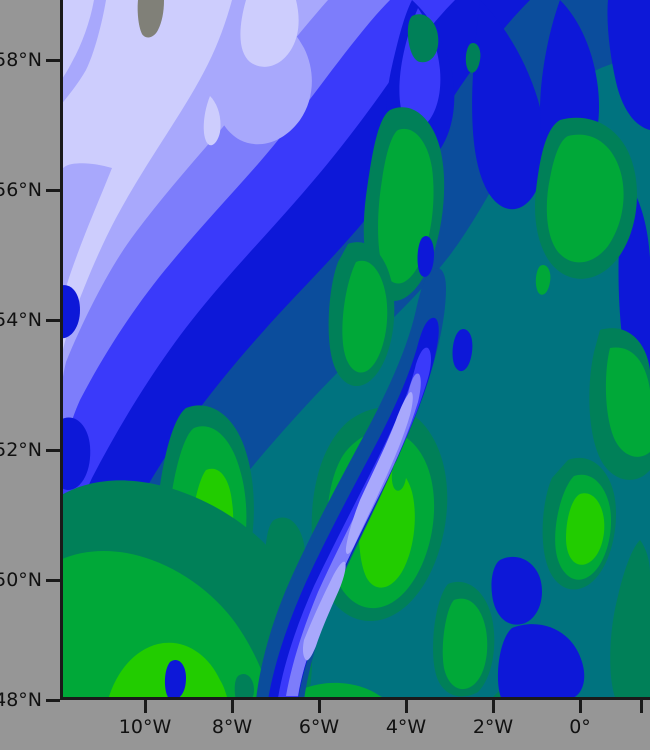 This screenshot has width=650, height=750. What do you see at coordinates (150, 19) in the screenshot?
I see `masked-region-blob` at bounding box center [150, 19].